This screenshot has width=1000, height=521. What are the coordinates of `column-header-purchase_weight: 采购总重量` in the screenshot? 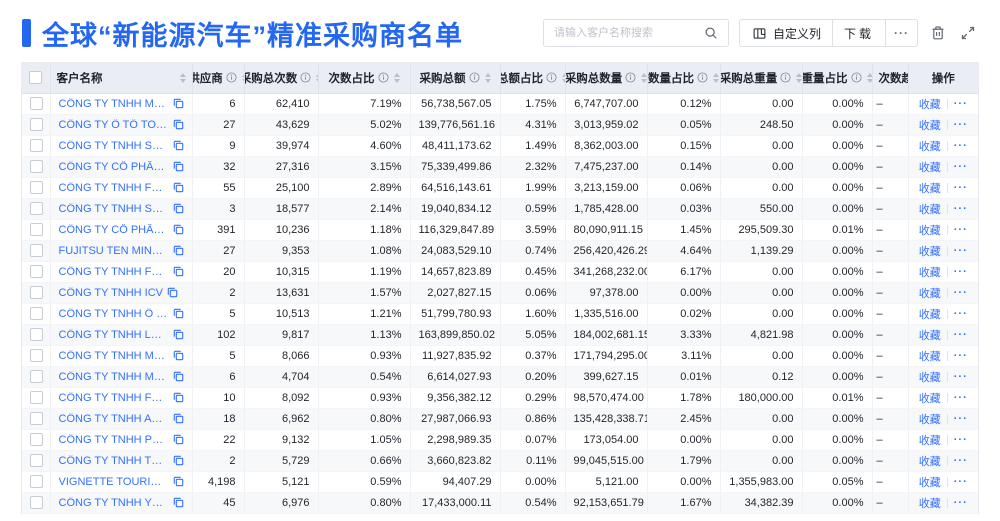 It's located at (761, 78).